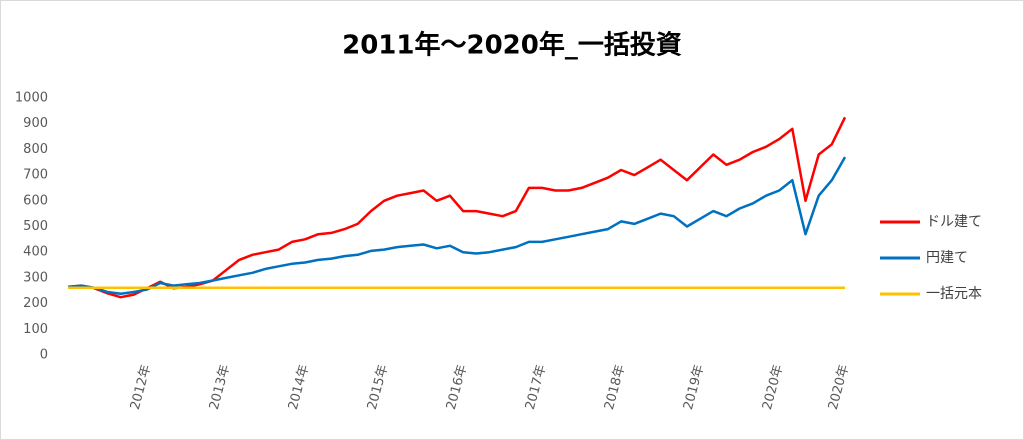  I want to click on y-tick-label: 300, so click(35, 277).